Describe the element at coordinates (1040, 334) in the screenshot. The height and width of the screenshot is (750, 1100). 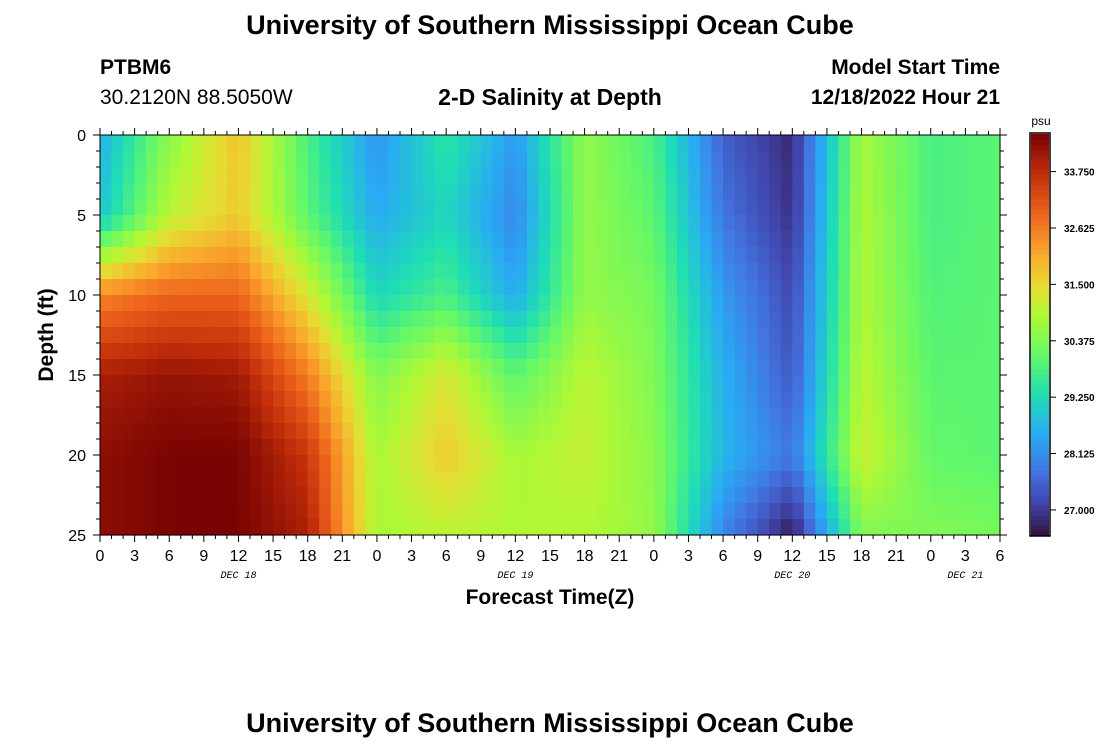
I see `colorbar-frame` at that location.